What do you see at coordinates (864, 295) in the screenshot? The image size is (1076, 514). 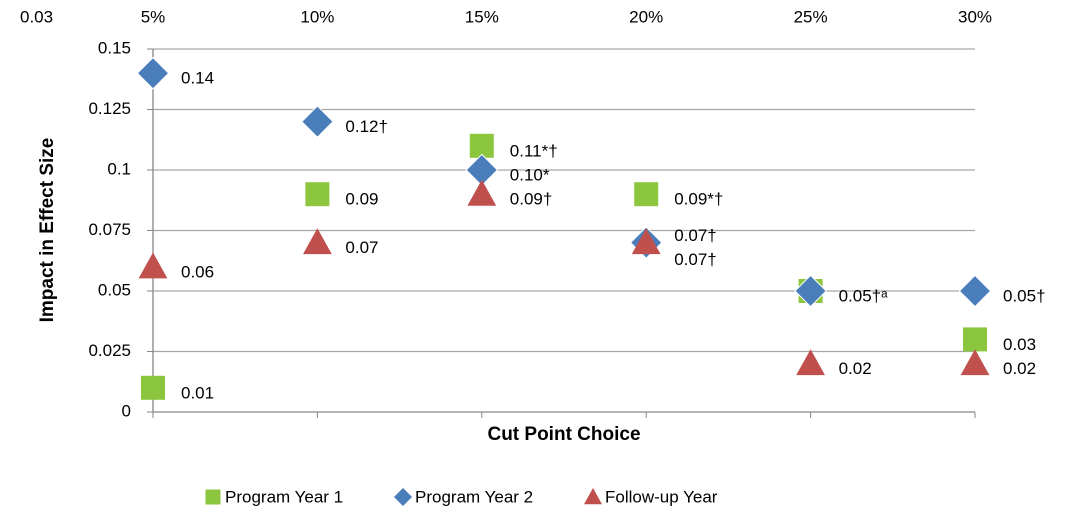 I see `data-label: 0.05†ᵃ` at bounding box center [864, 295].